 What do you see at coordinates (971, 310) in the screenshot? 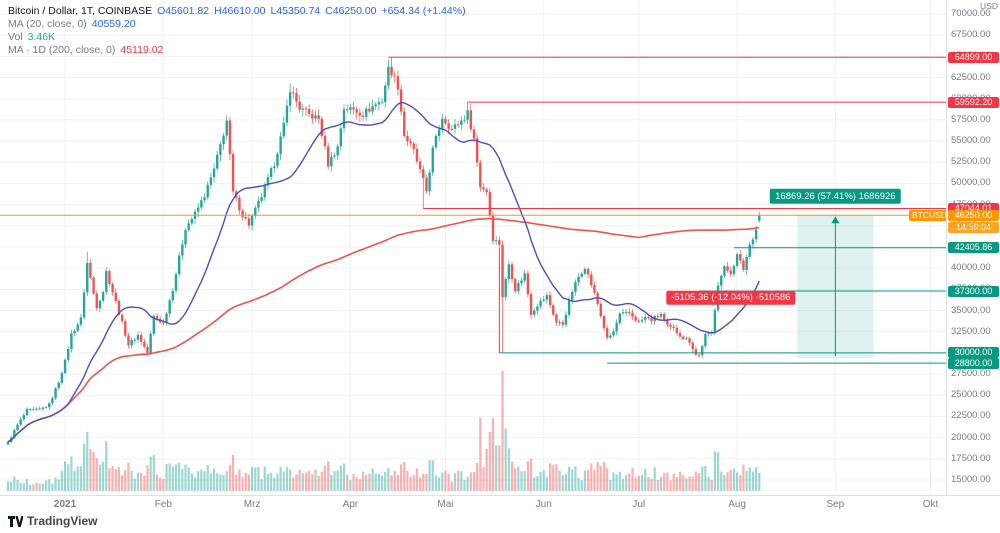
I see `price-tick-label: 35000.00` at bounding box center [971, 310].